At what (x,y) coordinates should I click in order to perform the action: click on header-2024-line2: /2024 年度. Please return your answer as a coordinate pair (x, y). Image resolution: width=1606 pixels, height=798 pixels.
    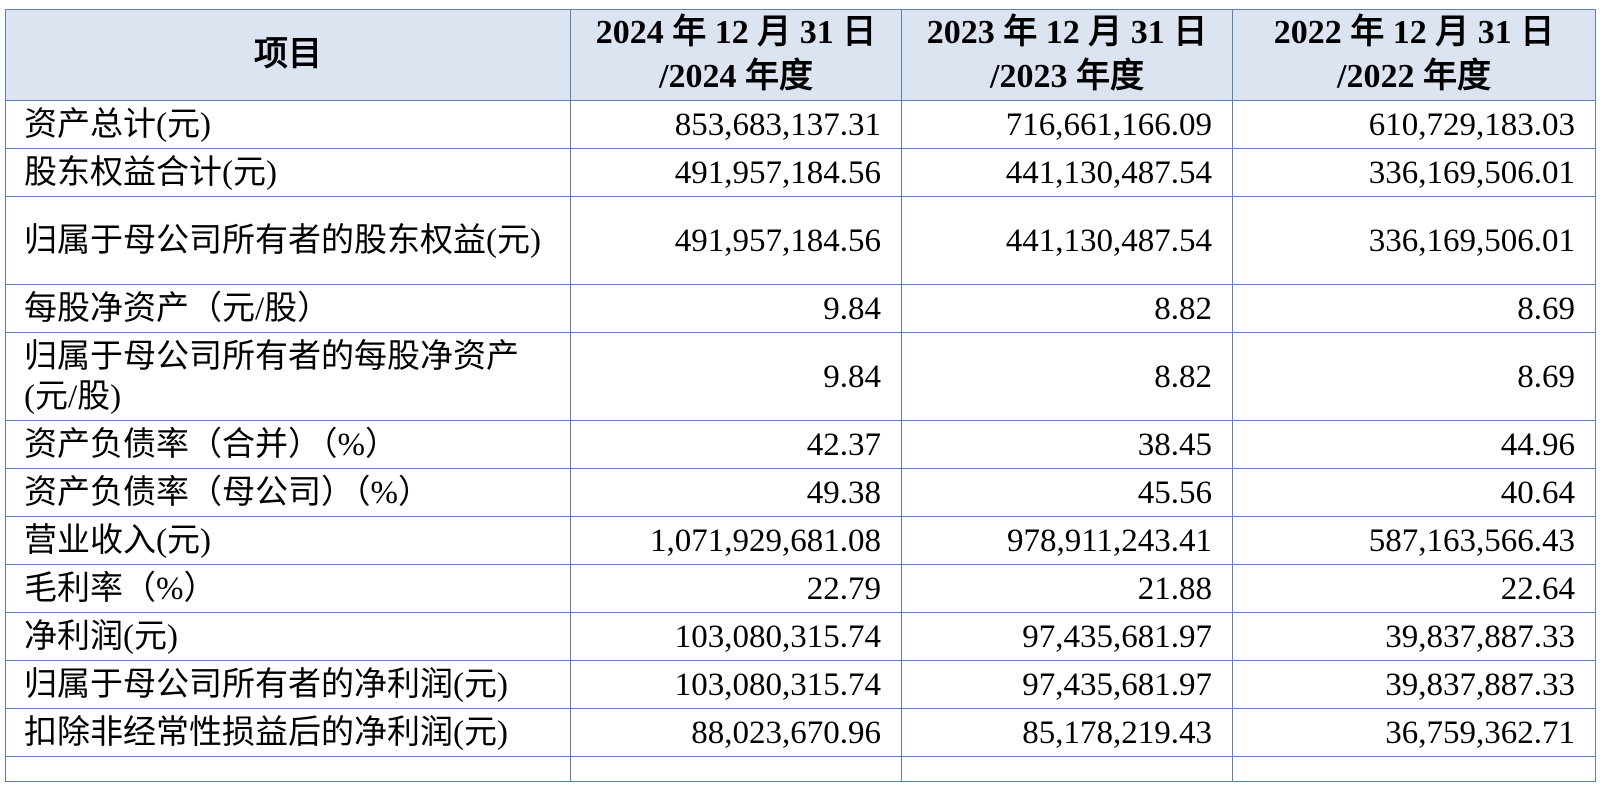
    Looking at the image, I should click on (736, 76).